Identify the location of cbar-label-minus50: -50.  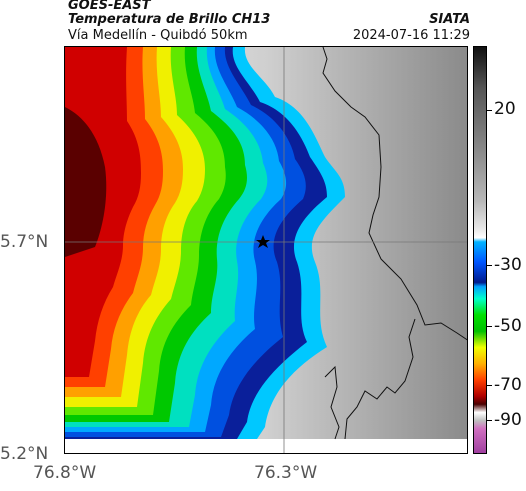
(508, 326).